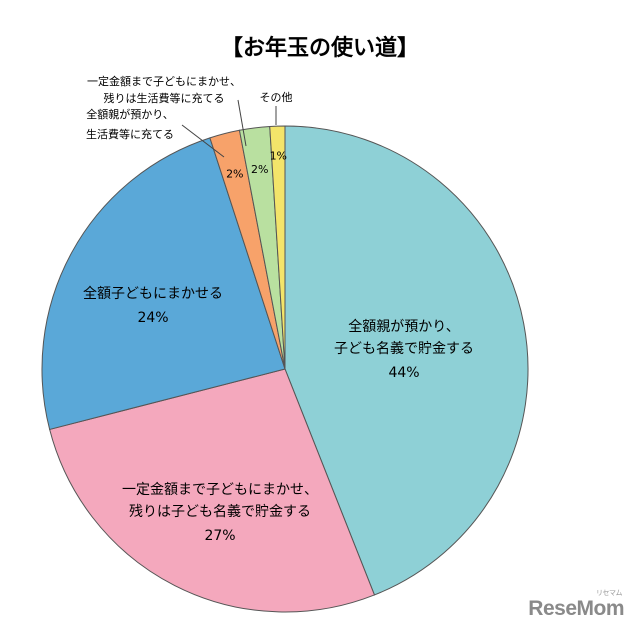 The height and width of the screenshot is (631, 640). I want to click on watermark-logo: ReseMom リセマム, so click(576, 605).